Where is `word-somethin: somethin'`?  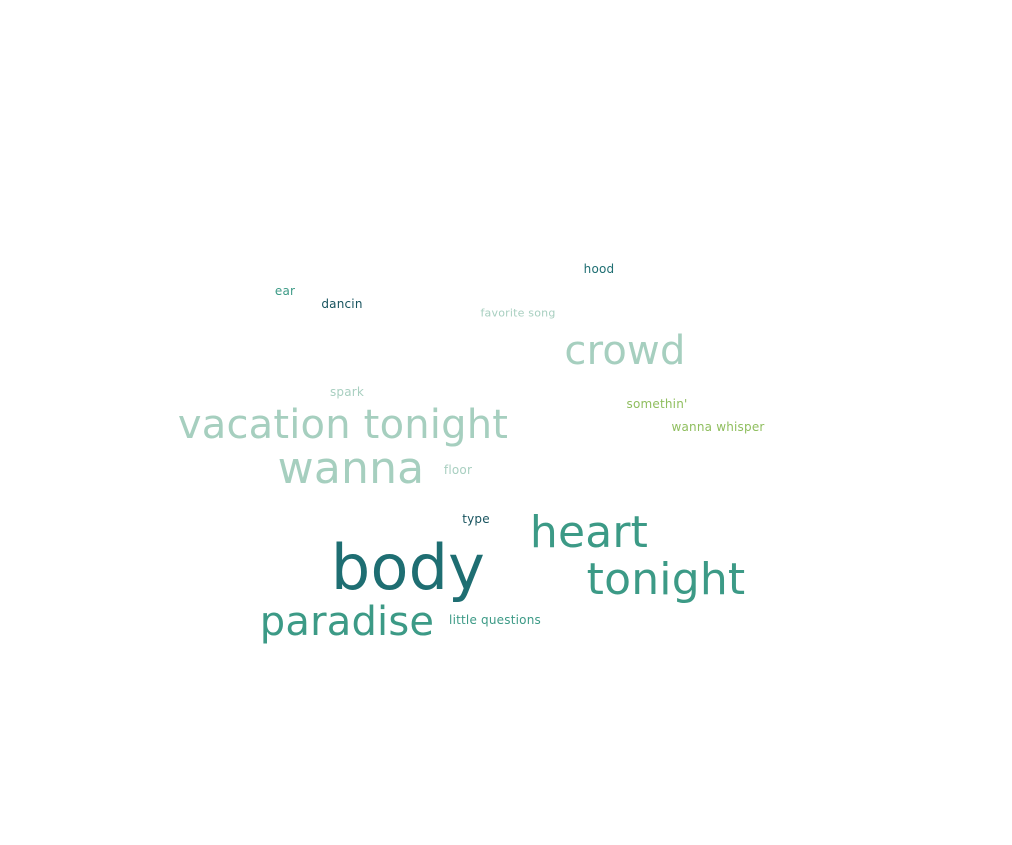
word-somethin: somethin' is located at coordinates (657, 404).